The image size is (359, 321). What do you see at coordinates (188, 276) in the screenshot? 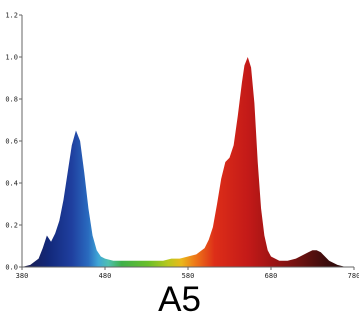
I see `x-tick-label: 580` at bounding box center [188, 276].